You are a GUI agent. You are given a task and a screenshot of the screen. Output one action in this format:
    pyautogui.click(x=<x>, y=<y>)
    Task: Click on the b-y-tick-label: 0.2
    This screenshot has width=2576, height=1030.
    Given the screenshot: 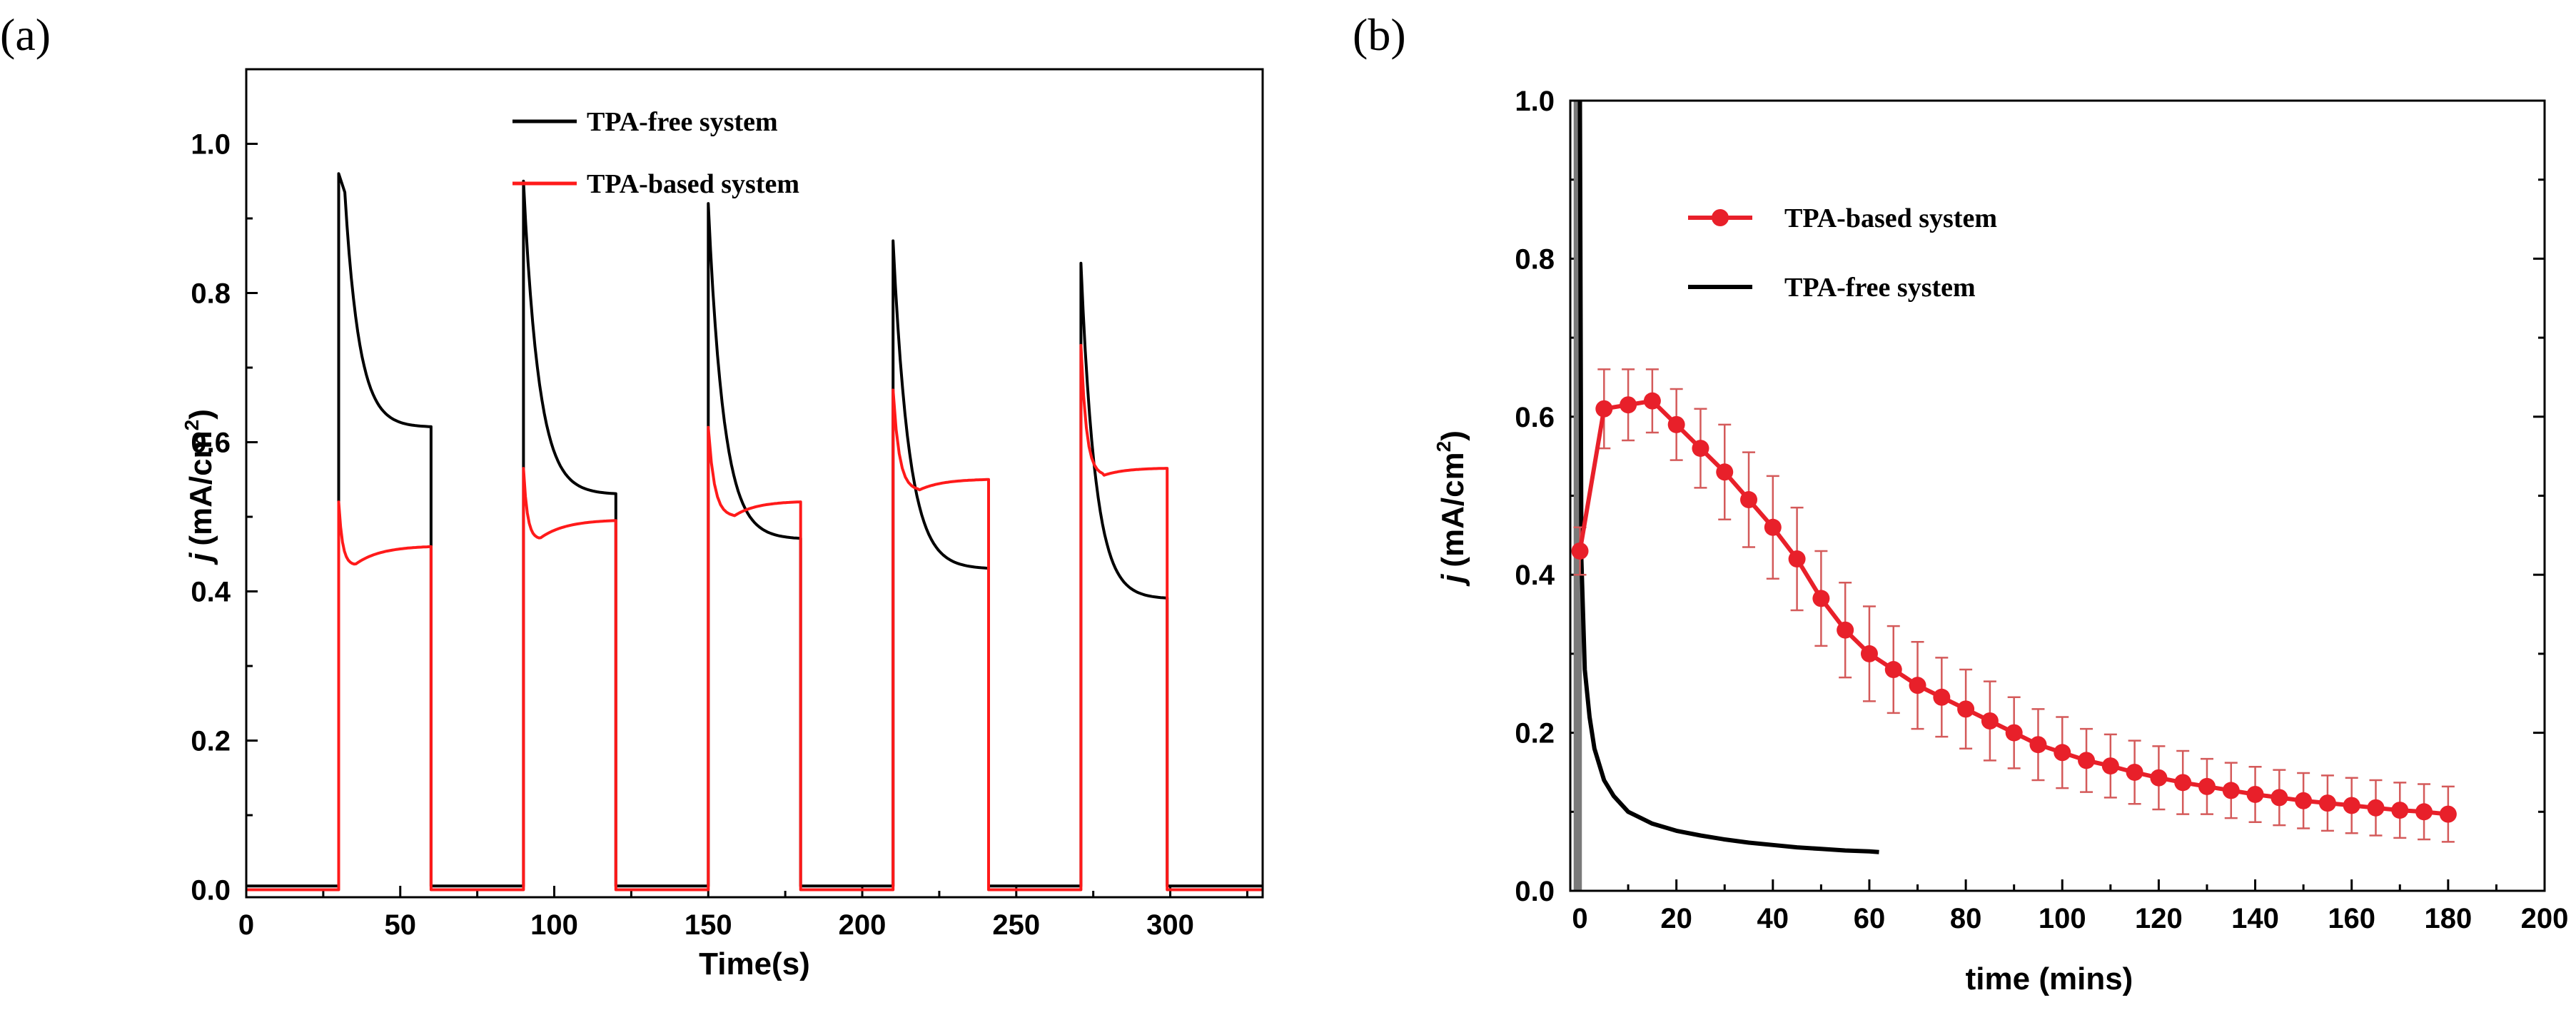 What is the action you would take?
    pyautogui.click(x=1535, y=733)
    